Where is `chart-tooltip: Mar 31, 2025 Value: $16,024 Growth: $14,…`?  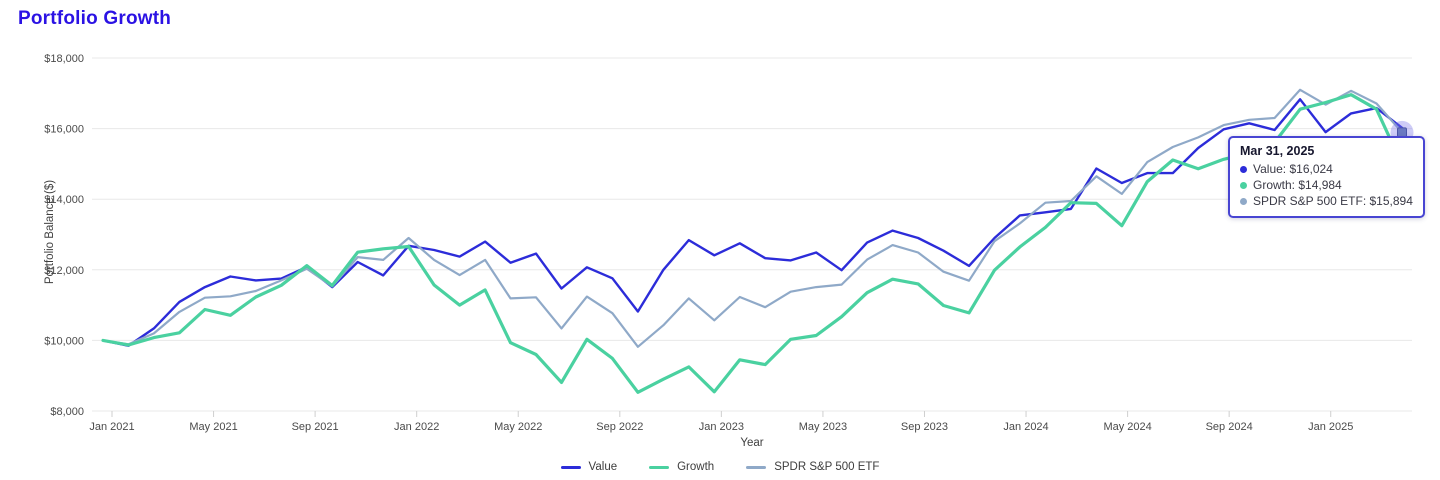
chart-tooltip: Mar 31, 2025 Value: $16,024 Growth: $14,… is located at coordinates (1326, 177).